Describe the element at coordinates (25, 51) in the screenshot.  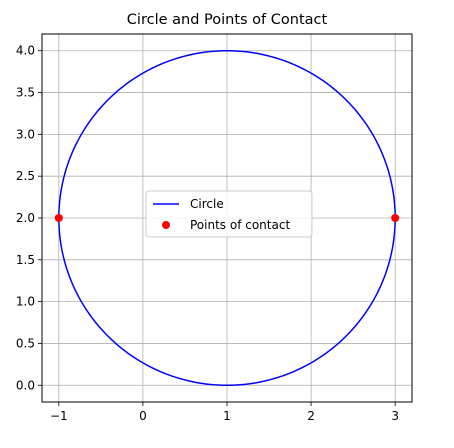
I see `y-tick-label: 4.0` at that location.